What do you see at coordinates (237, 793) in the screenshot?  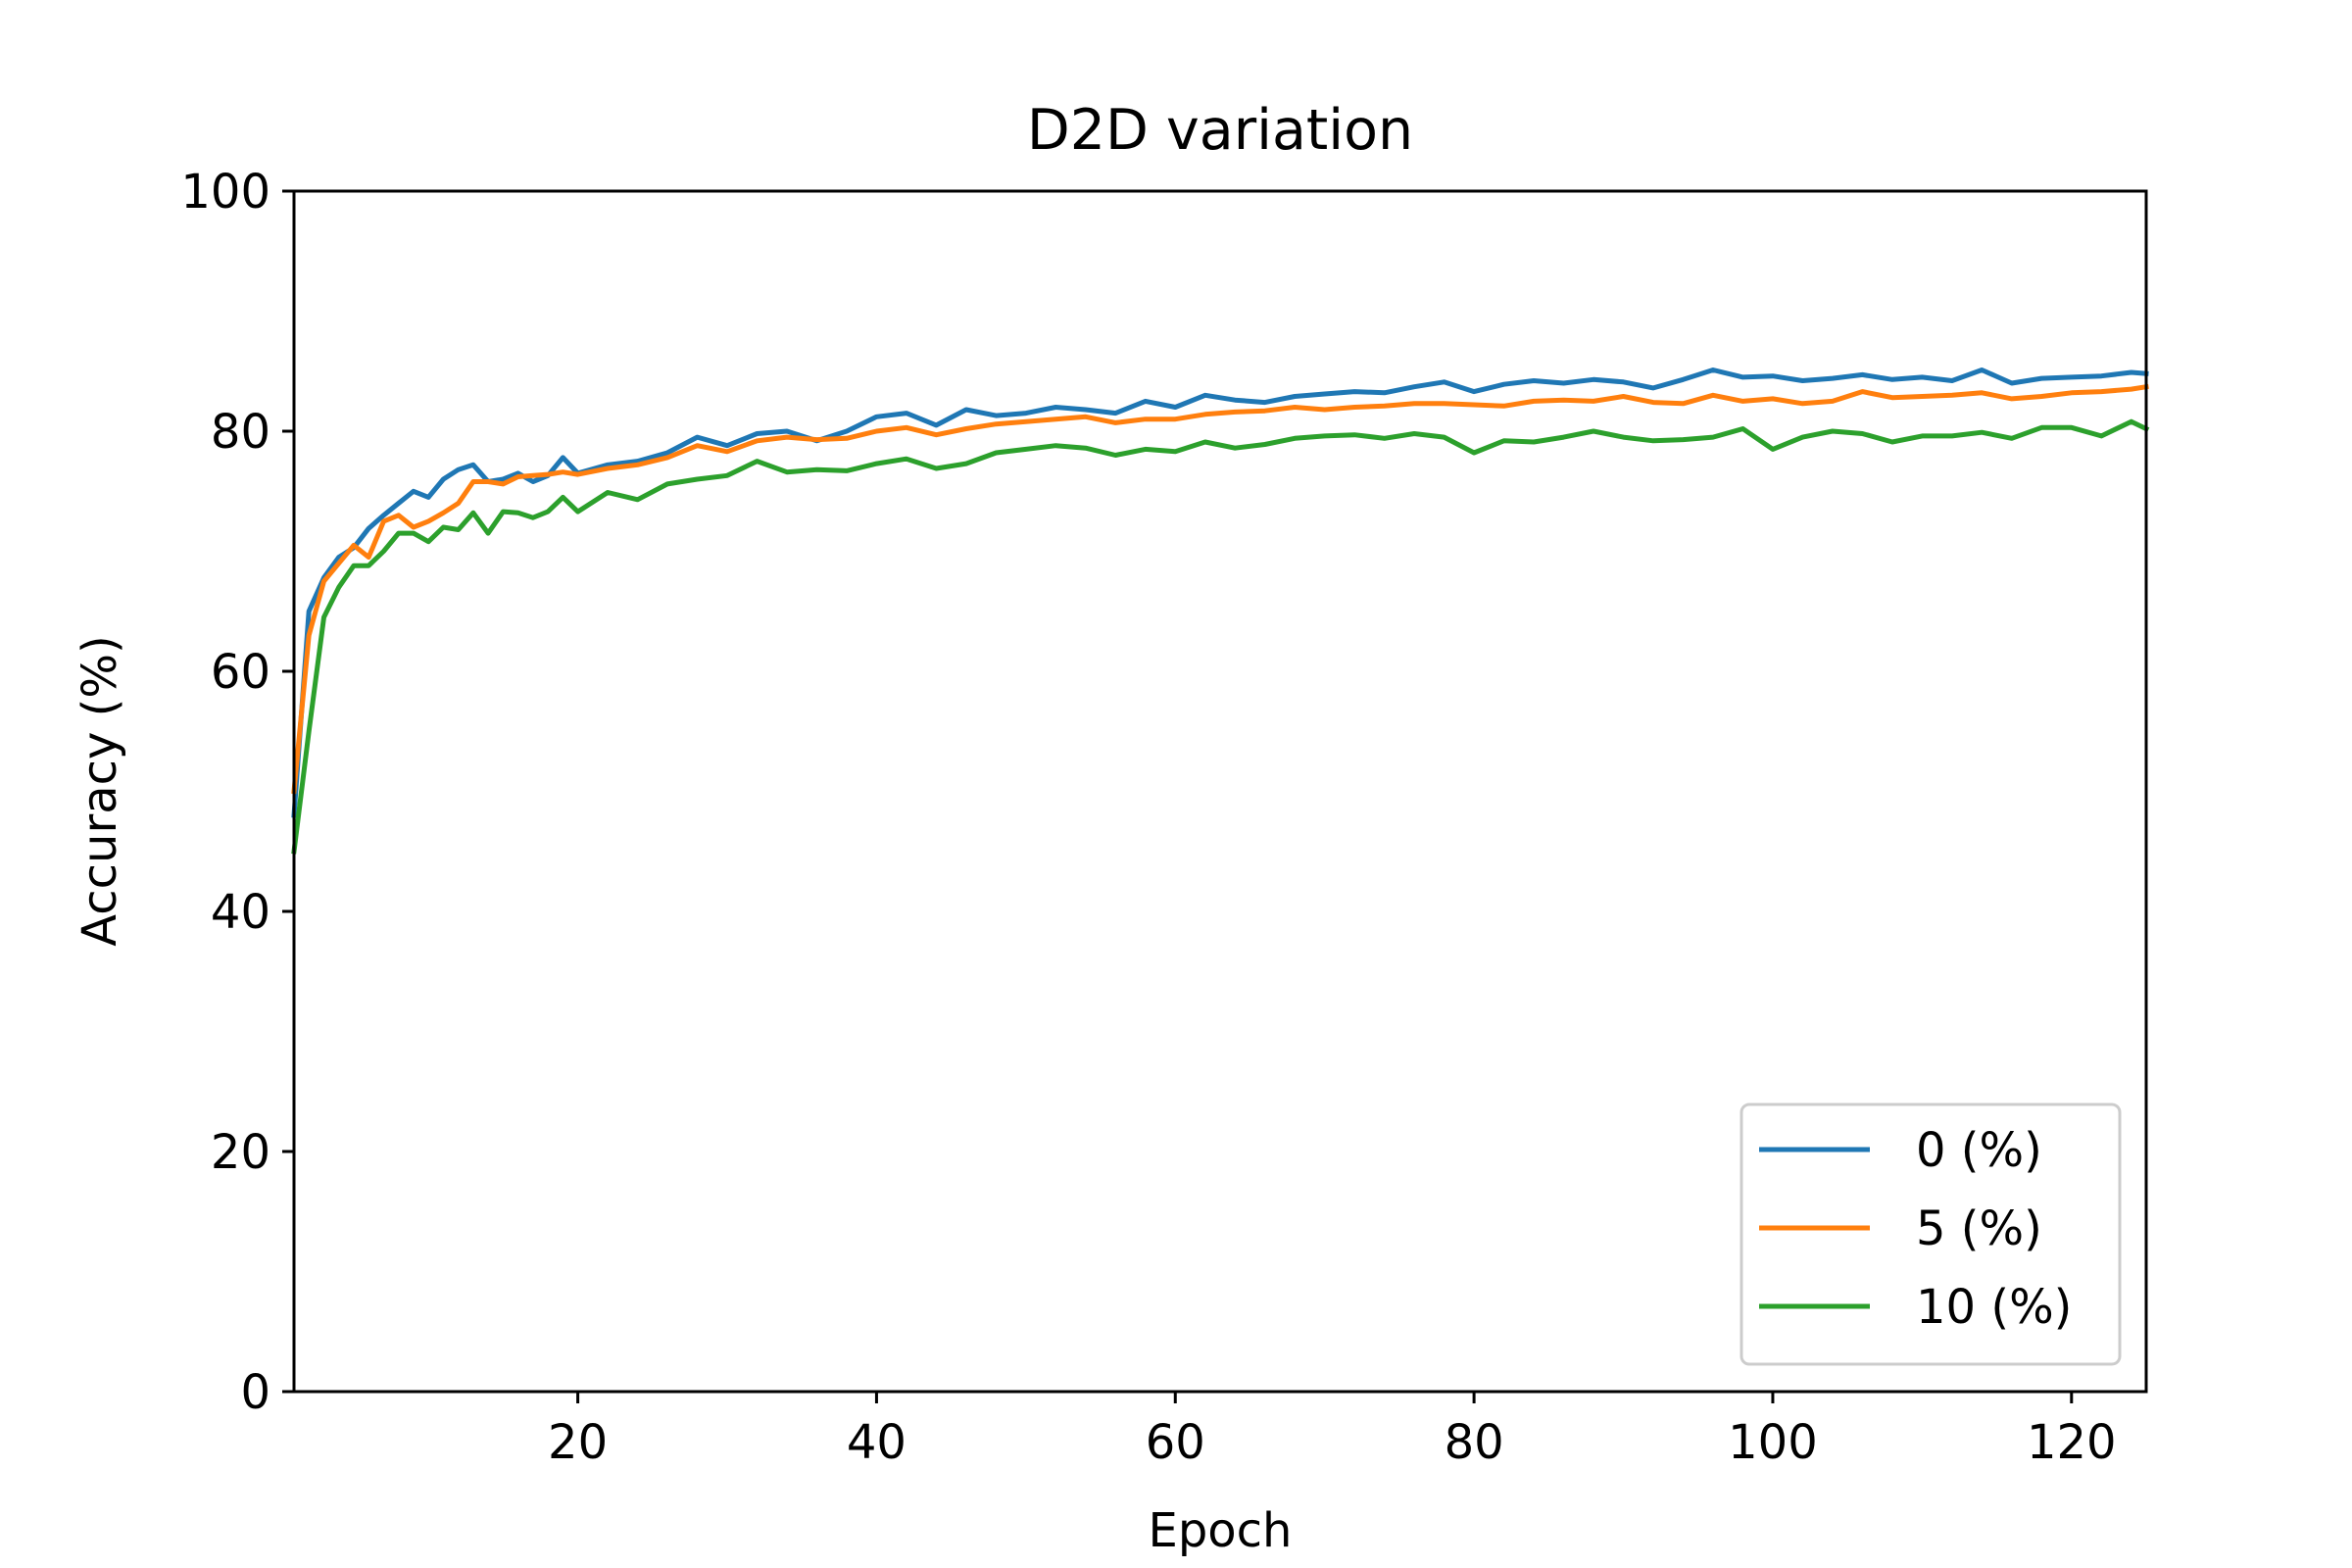 I see `y-axis: 0 20 40 60 80 100` at bounding box center [237, 793].